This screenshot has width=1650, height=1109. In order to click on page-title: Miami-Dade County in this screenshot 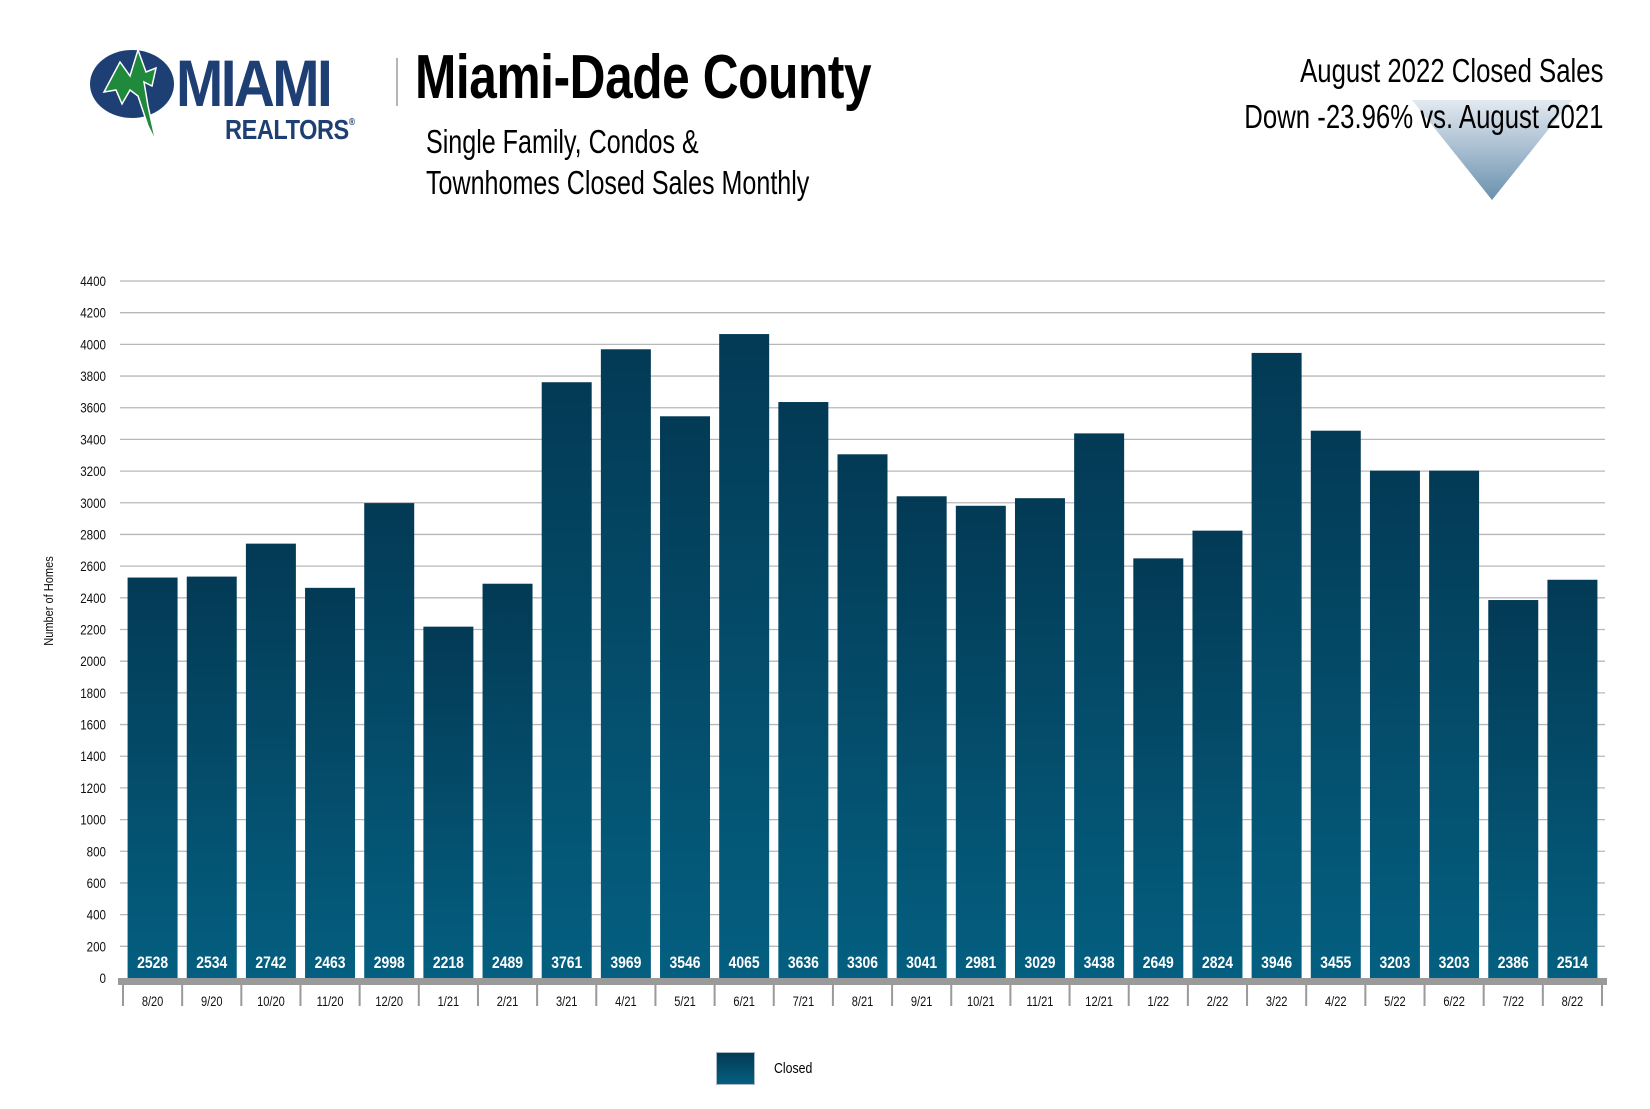, I will do `click(643, 77)`.